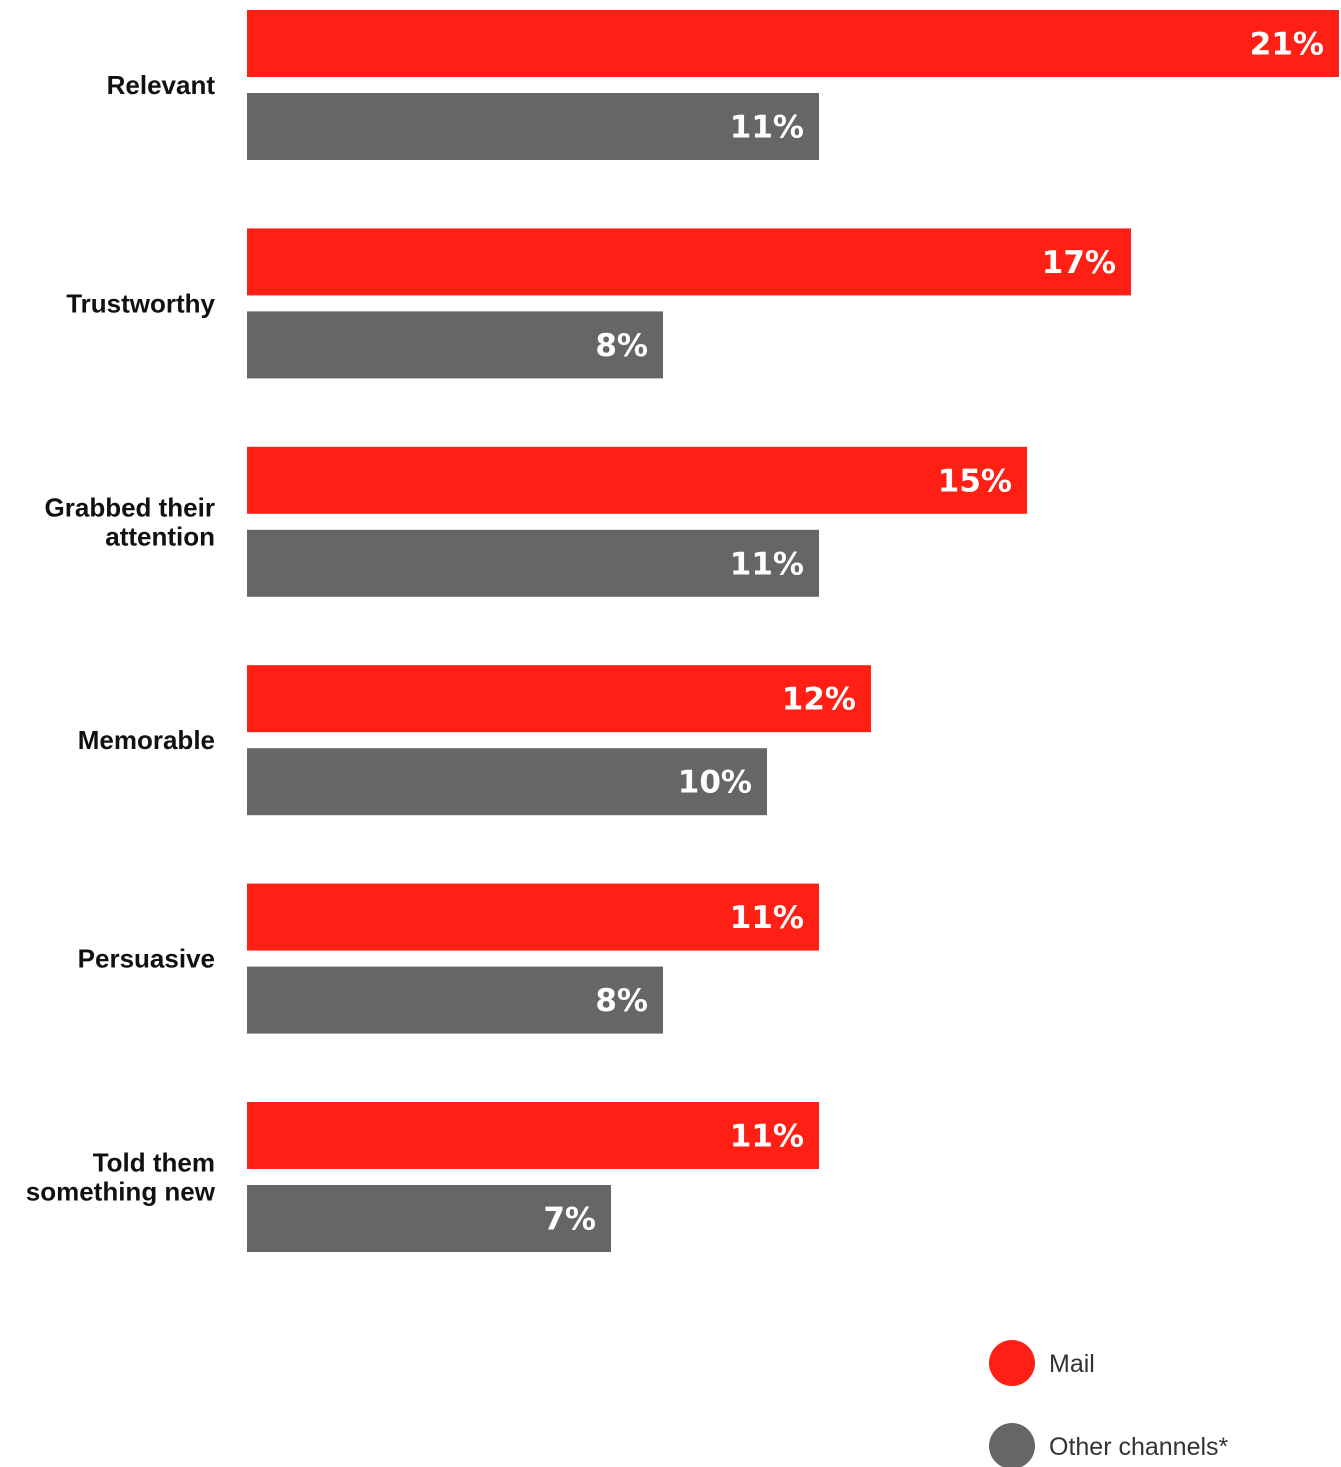 The image size is (1341, 1467). What do you see at coordinates (975, 481) in the screenshot?
I see `bar-value-label: 15%` at bounding box center [975, 481].